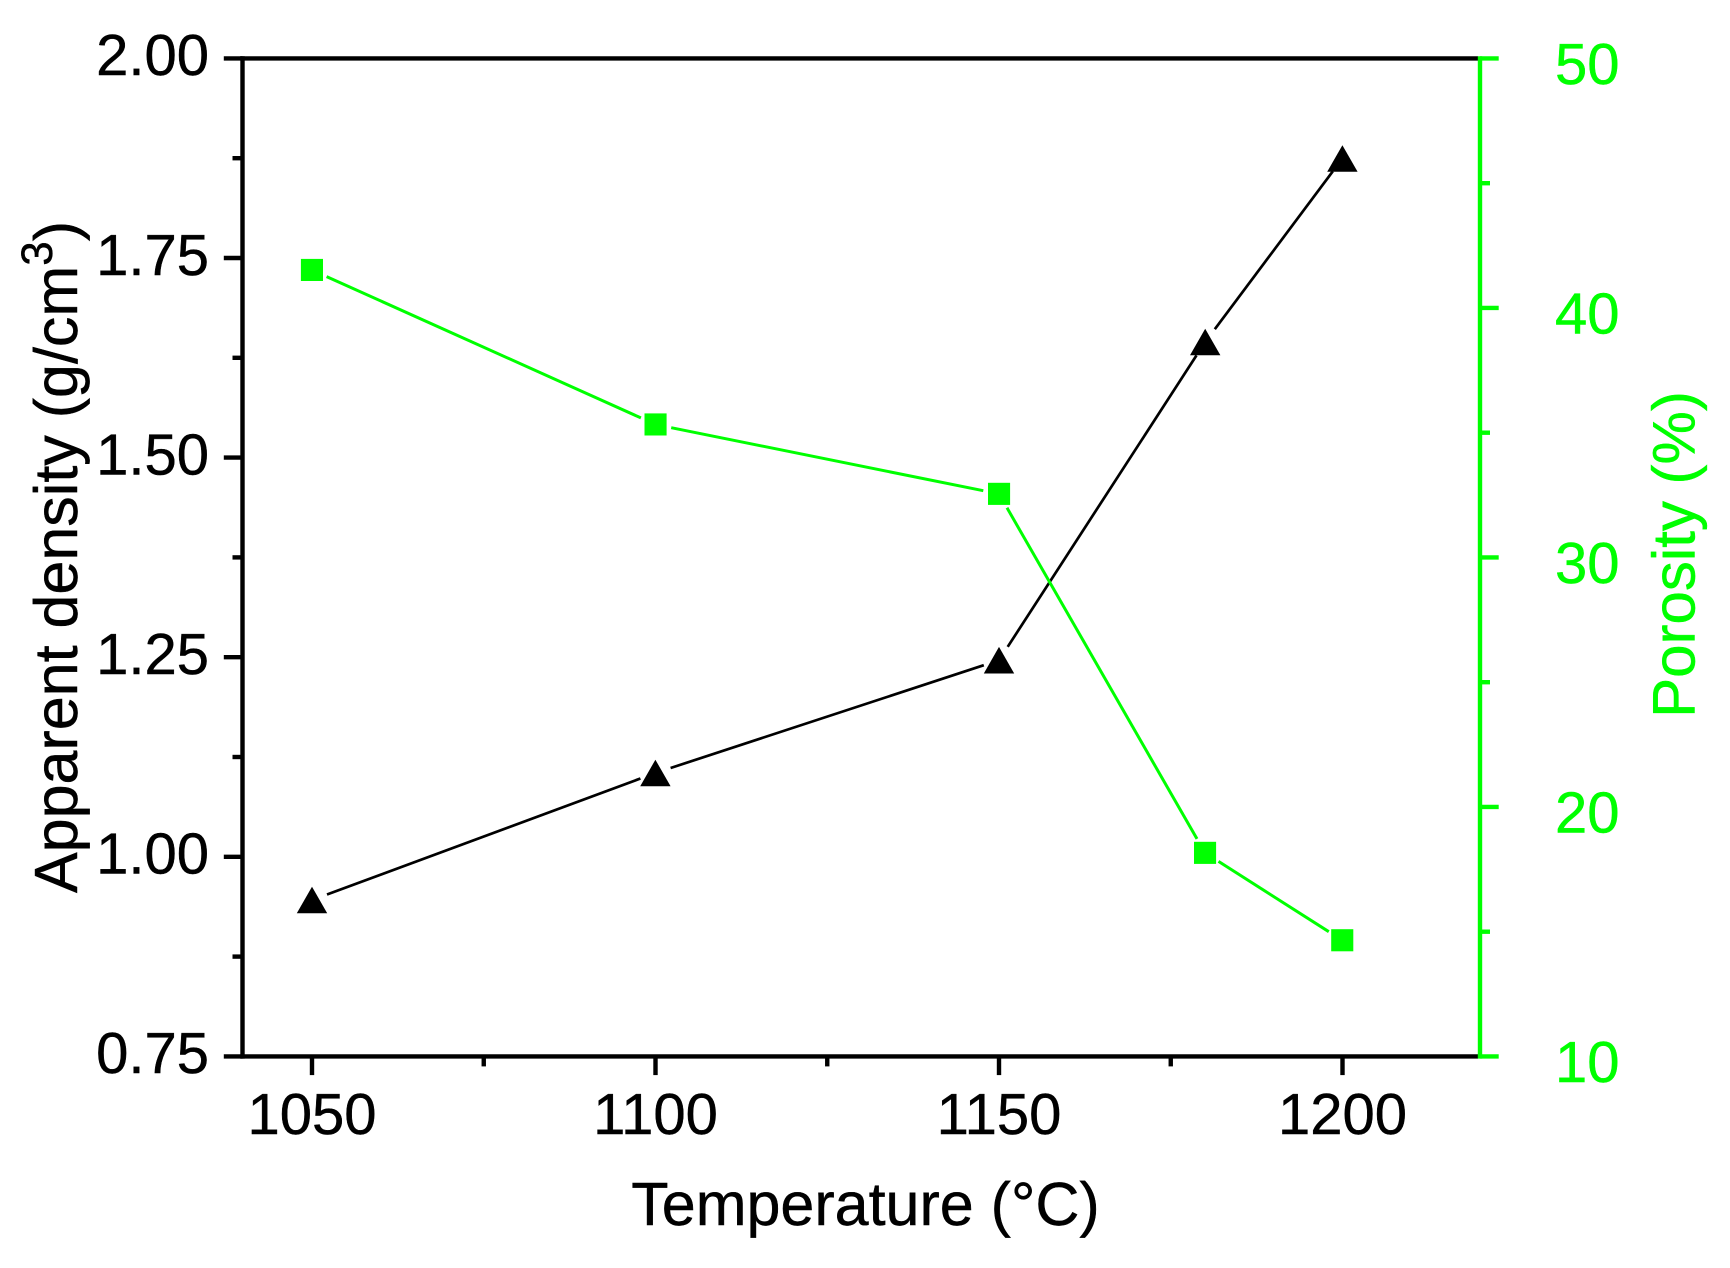 The width and height of the screenshot is (1730, 1268). Describe the element at coordinates (1674, 554) in the screenshot. I see `svg-text: Porosity (%)` at that location.